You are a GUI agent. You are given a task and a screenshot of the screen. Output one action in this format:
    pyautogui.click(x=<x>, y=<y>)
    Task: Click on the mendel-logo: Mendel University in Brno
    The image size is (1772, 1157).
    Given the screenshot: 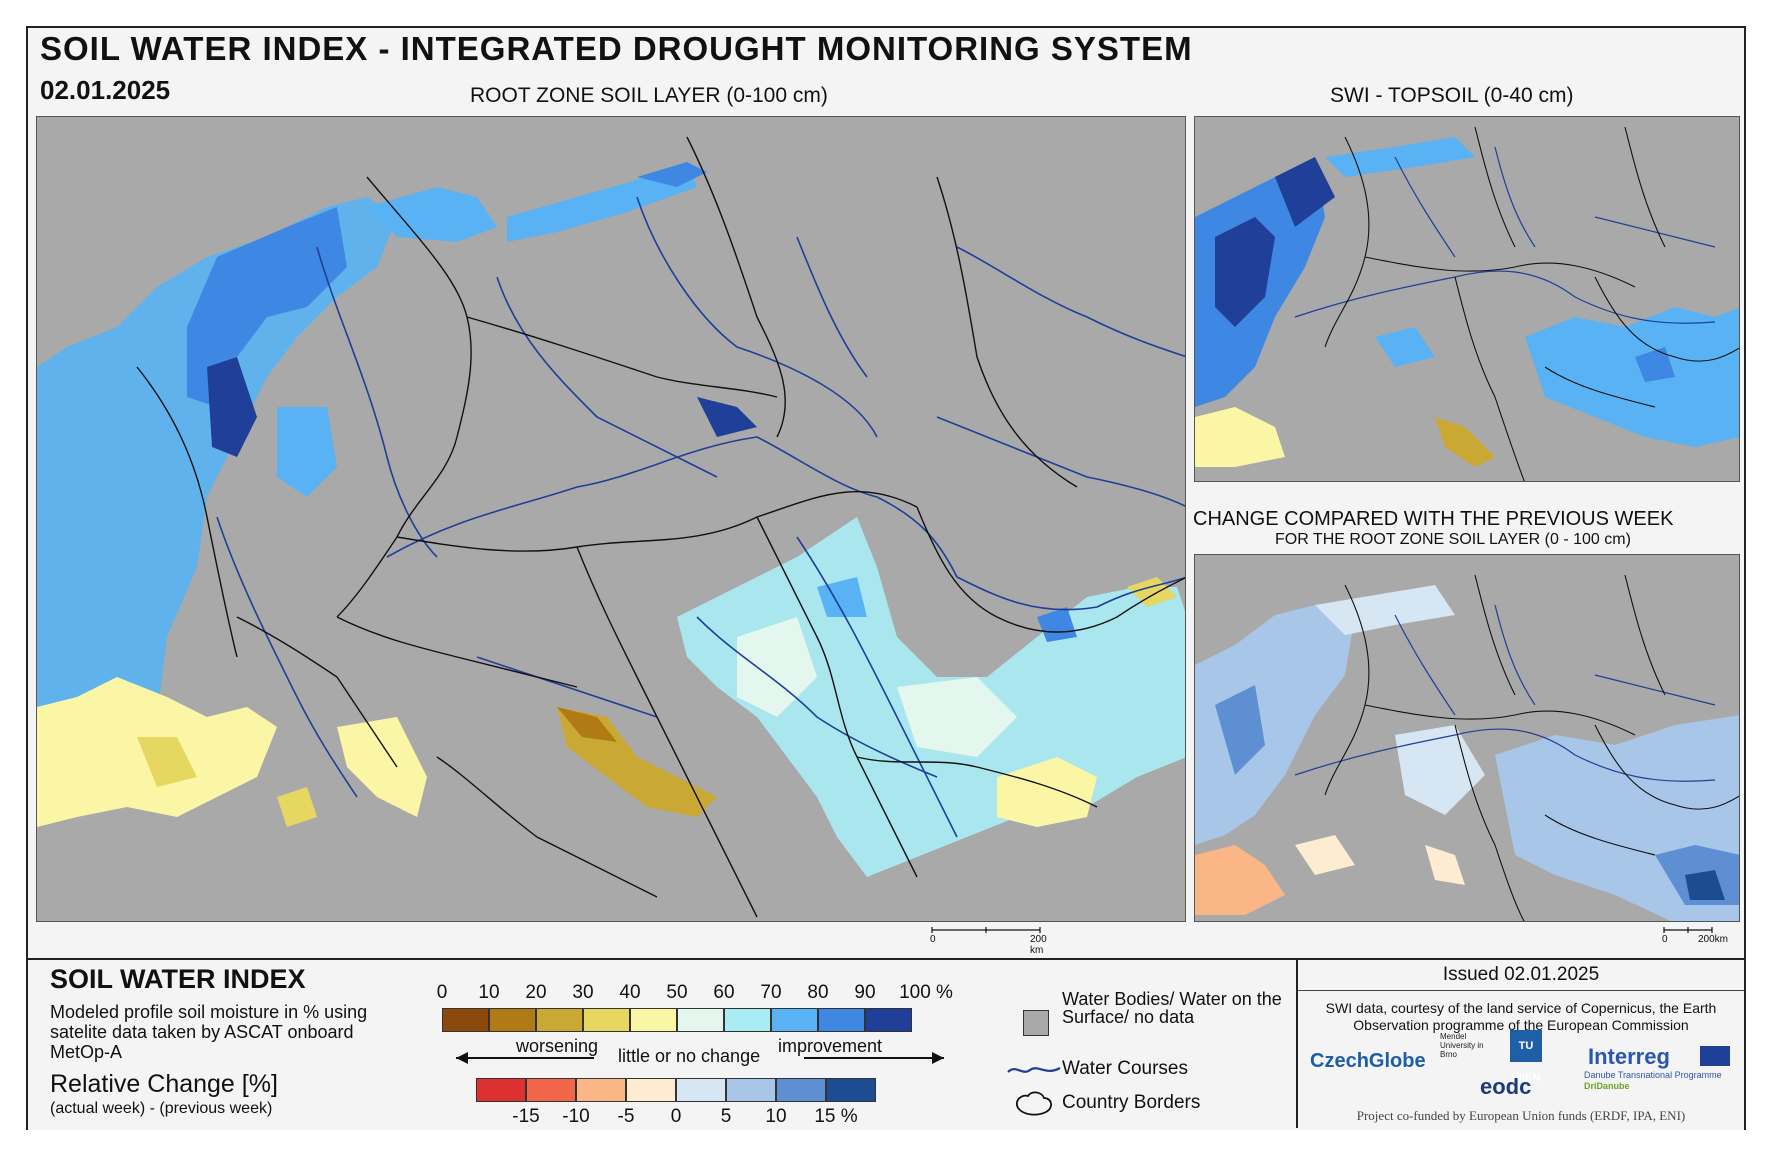 What is the action you would take?
    pyautogui.click(x=1462, y=1045)
    